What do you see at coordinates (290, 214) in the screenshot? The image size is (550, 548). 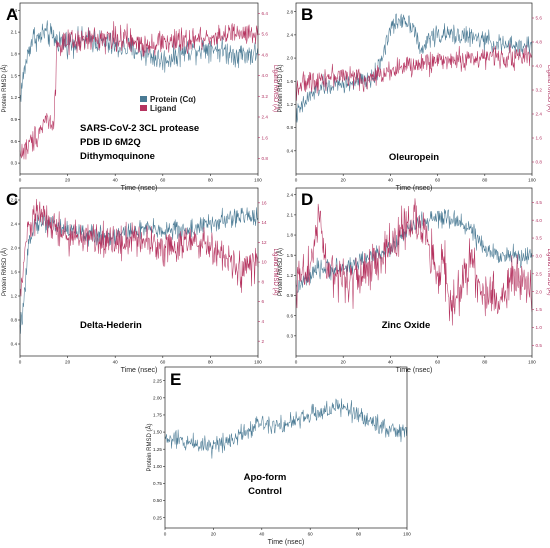 I see `y-tick-label: 2.1` at bounding box center [290, 214].